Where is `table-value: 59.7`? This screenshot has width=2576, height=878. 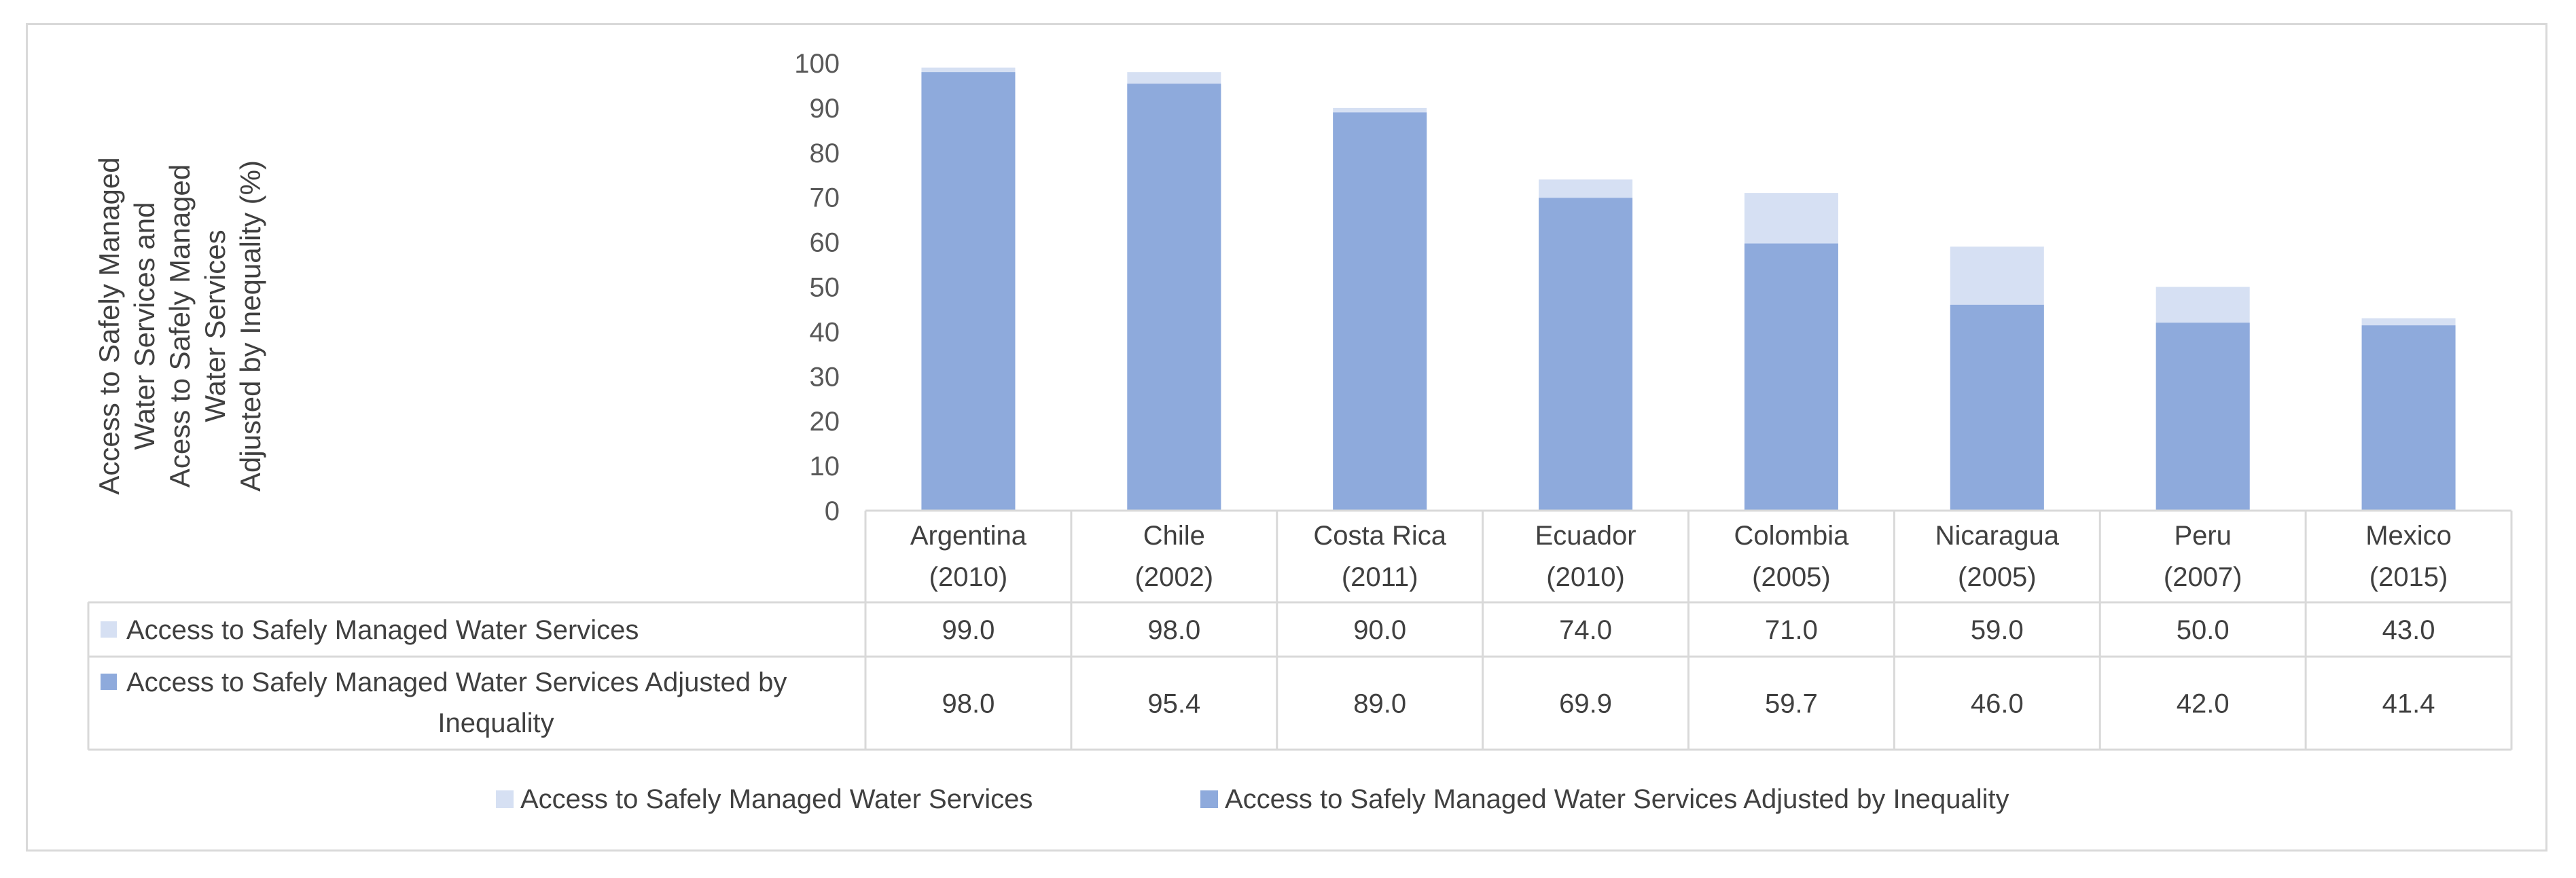
table-value: 59.7 is located at coordinates (1791, 704).